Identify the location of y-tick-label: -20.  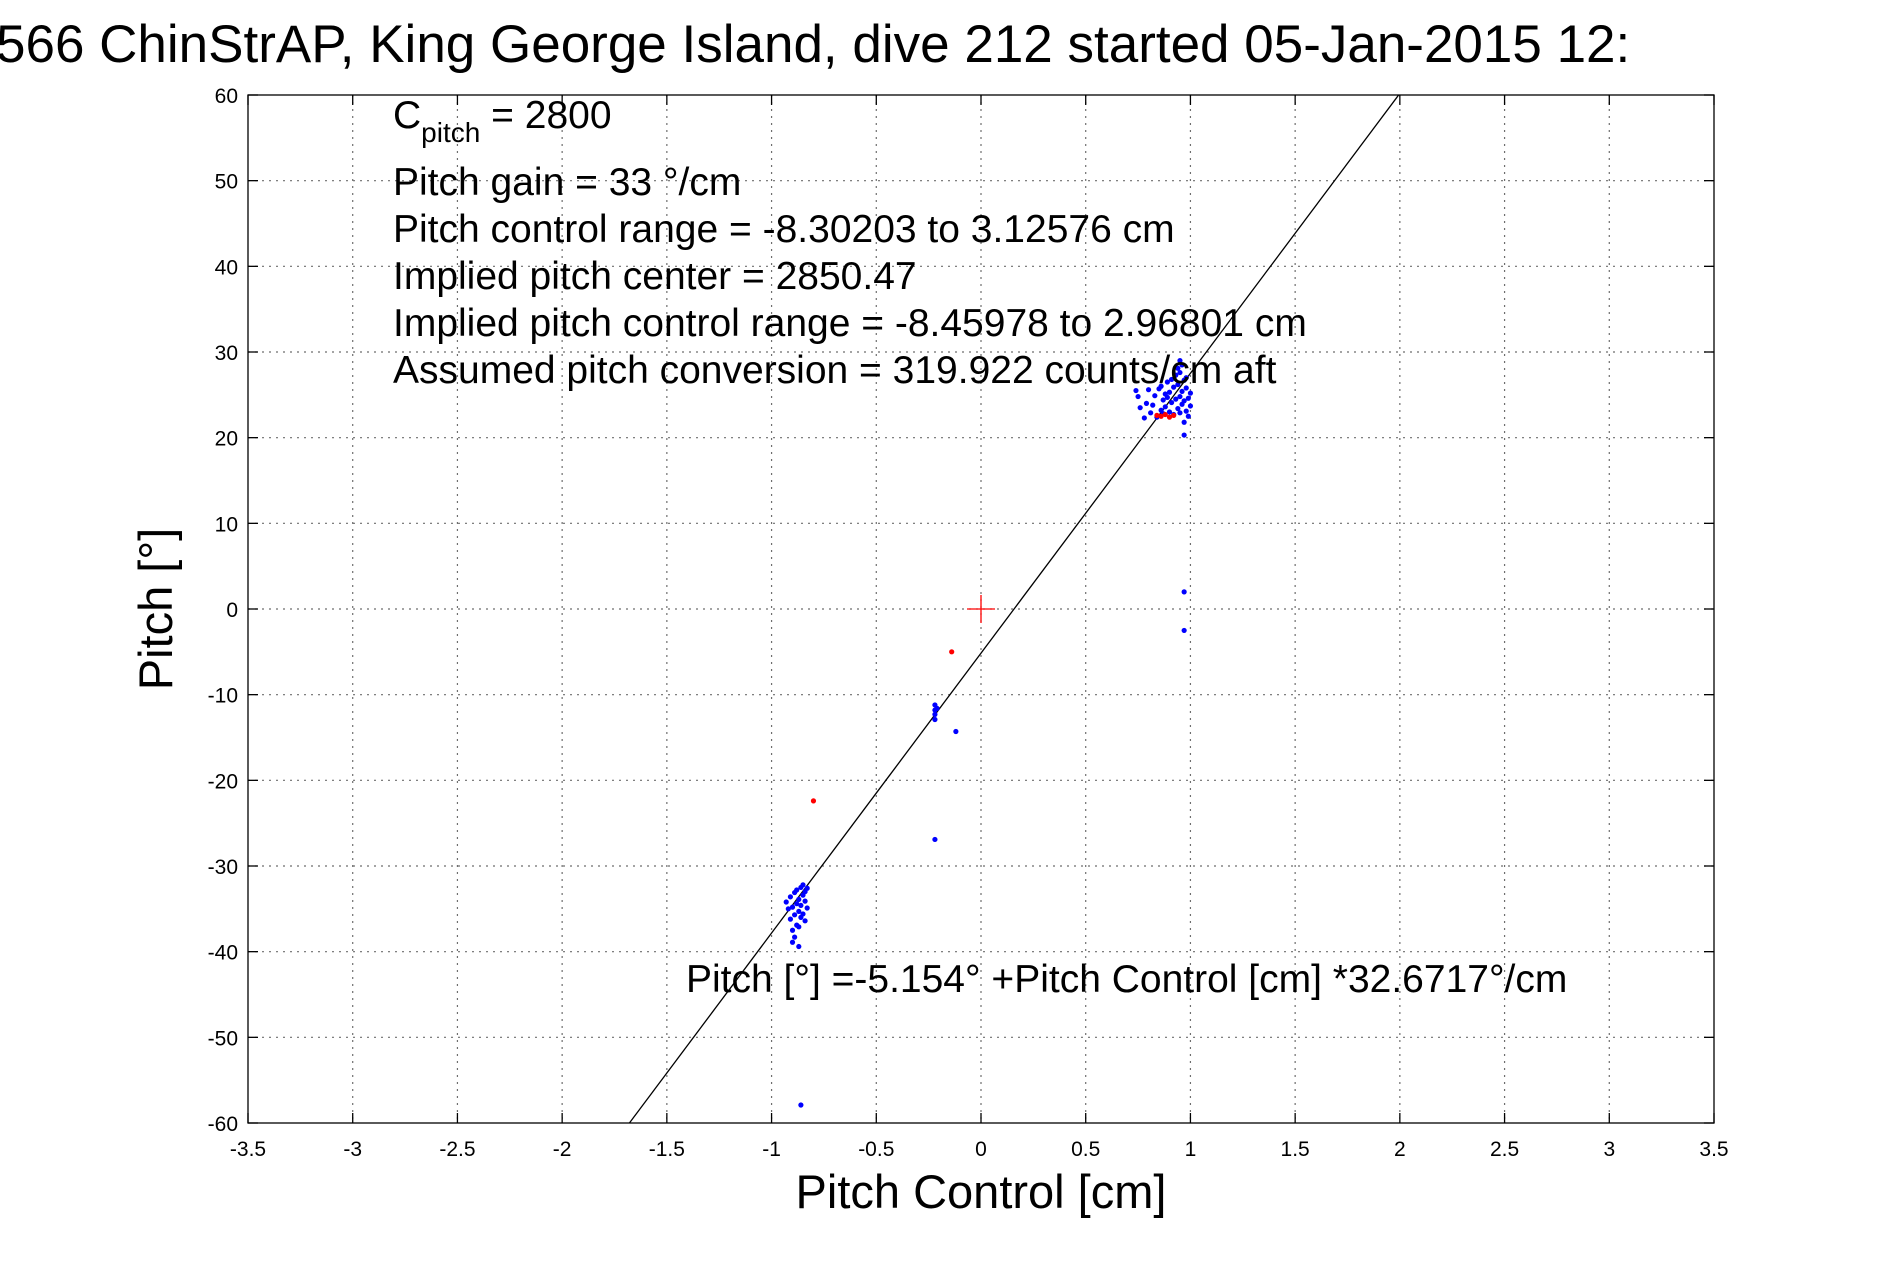
(223, 781).